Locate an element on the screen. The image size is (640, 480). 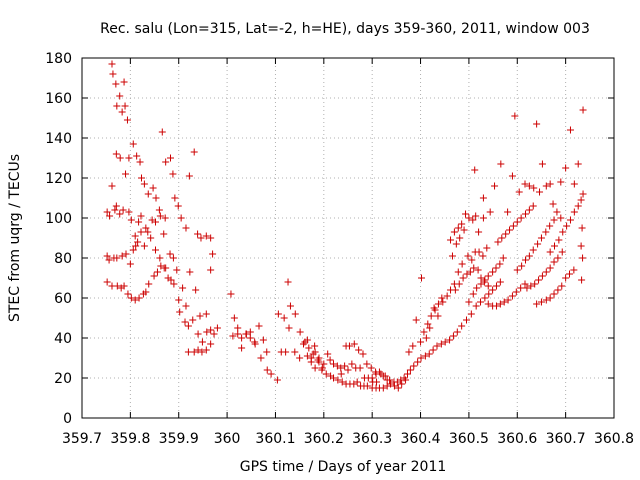
y-tick-label: 60 is located at coordinates (63, 299).